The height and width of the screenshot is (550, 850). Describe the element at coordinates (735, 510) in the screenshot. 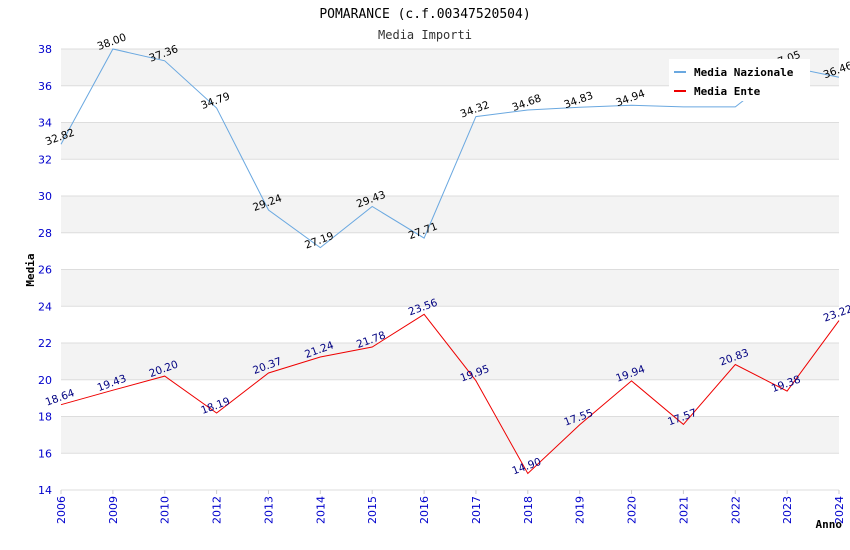

I see `x-tick-label: 2022` at that location.